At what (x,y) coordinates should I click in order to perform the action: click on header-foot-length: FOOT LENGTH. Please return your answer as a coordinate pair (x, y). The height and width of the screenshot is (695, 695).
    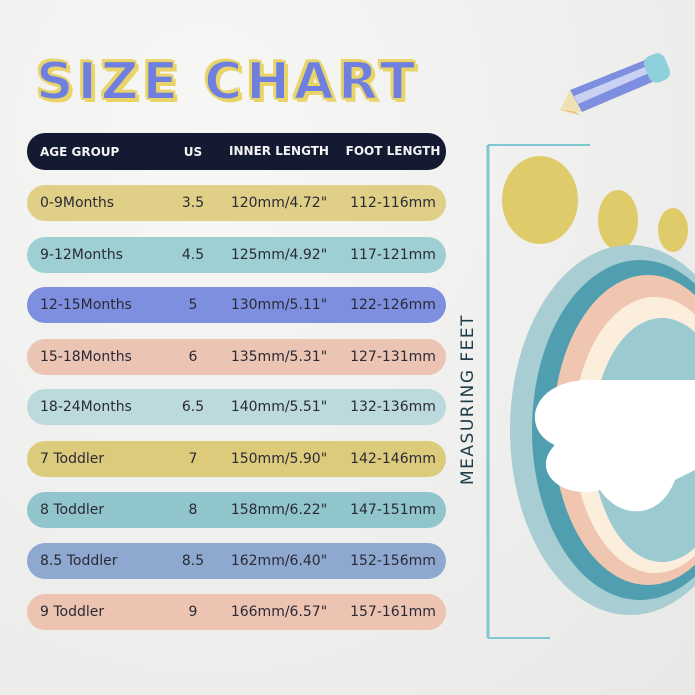
    Looking at the image, I should click on (393, 151).